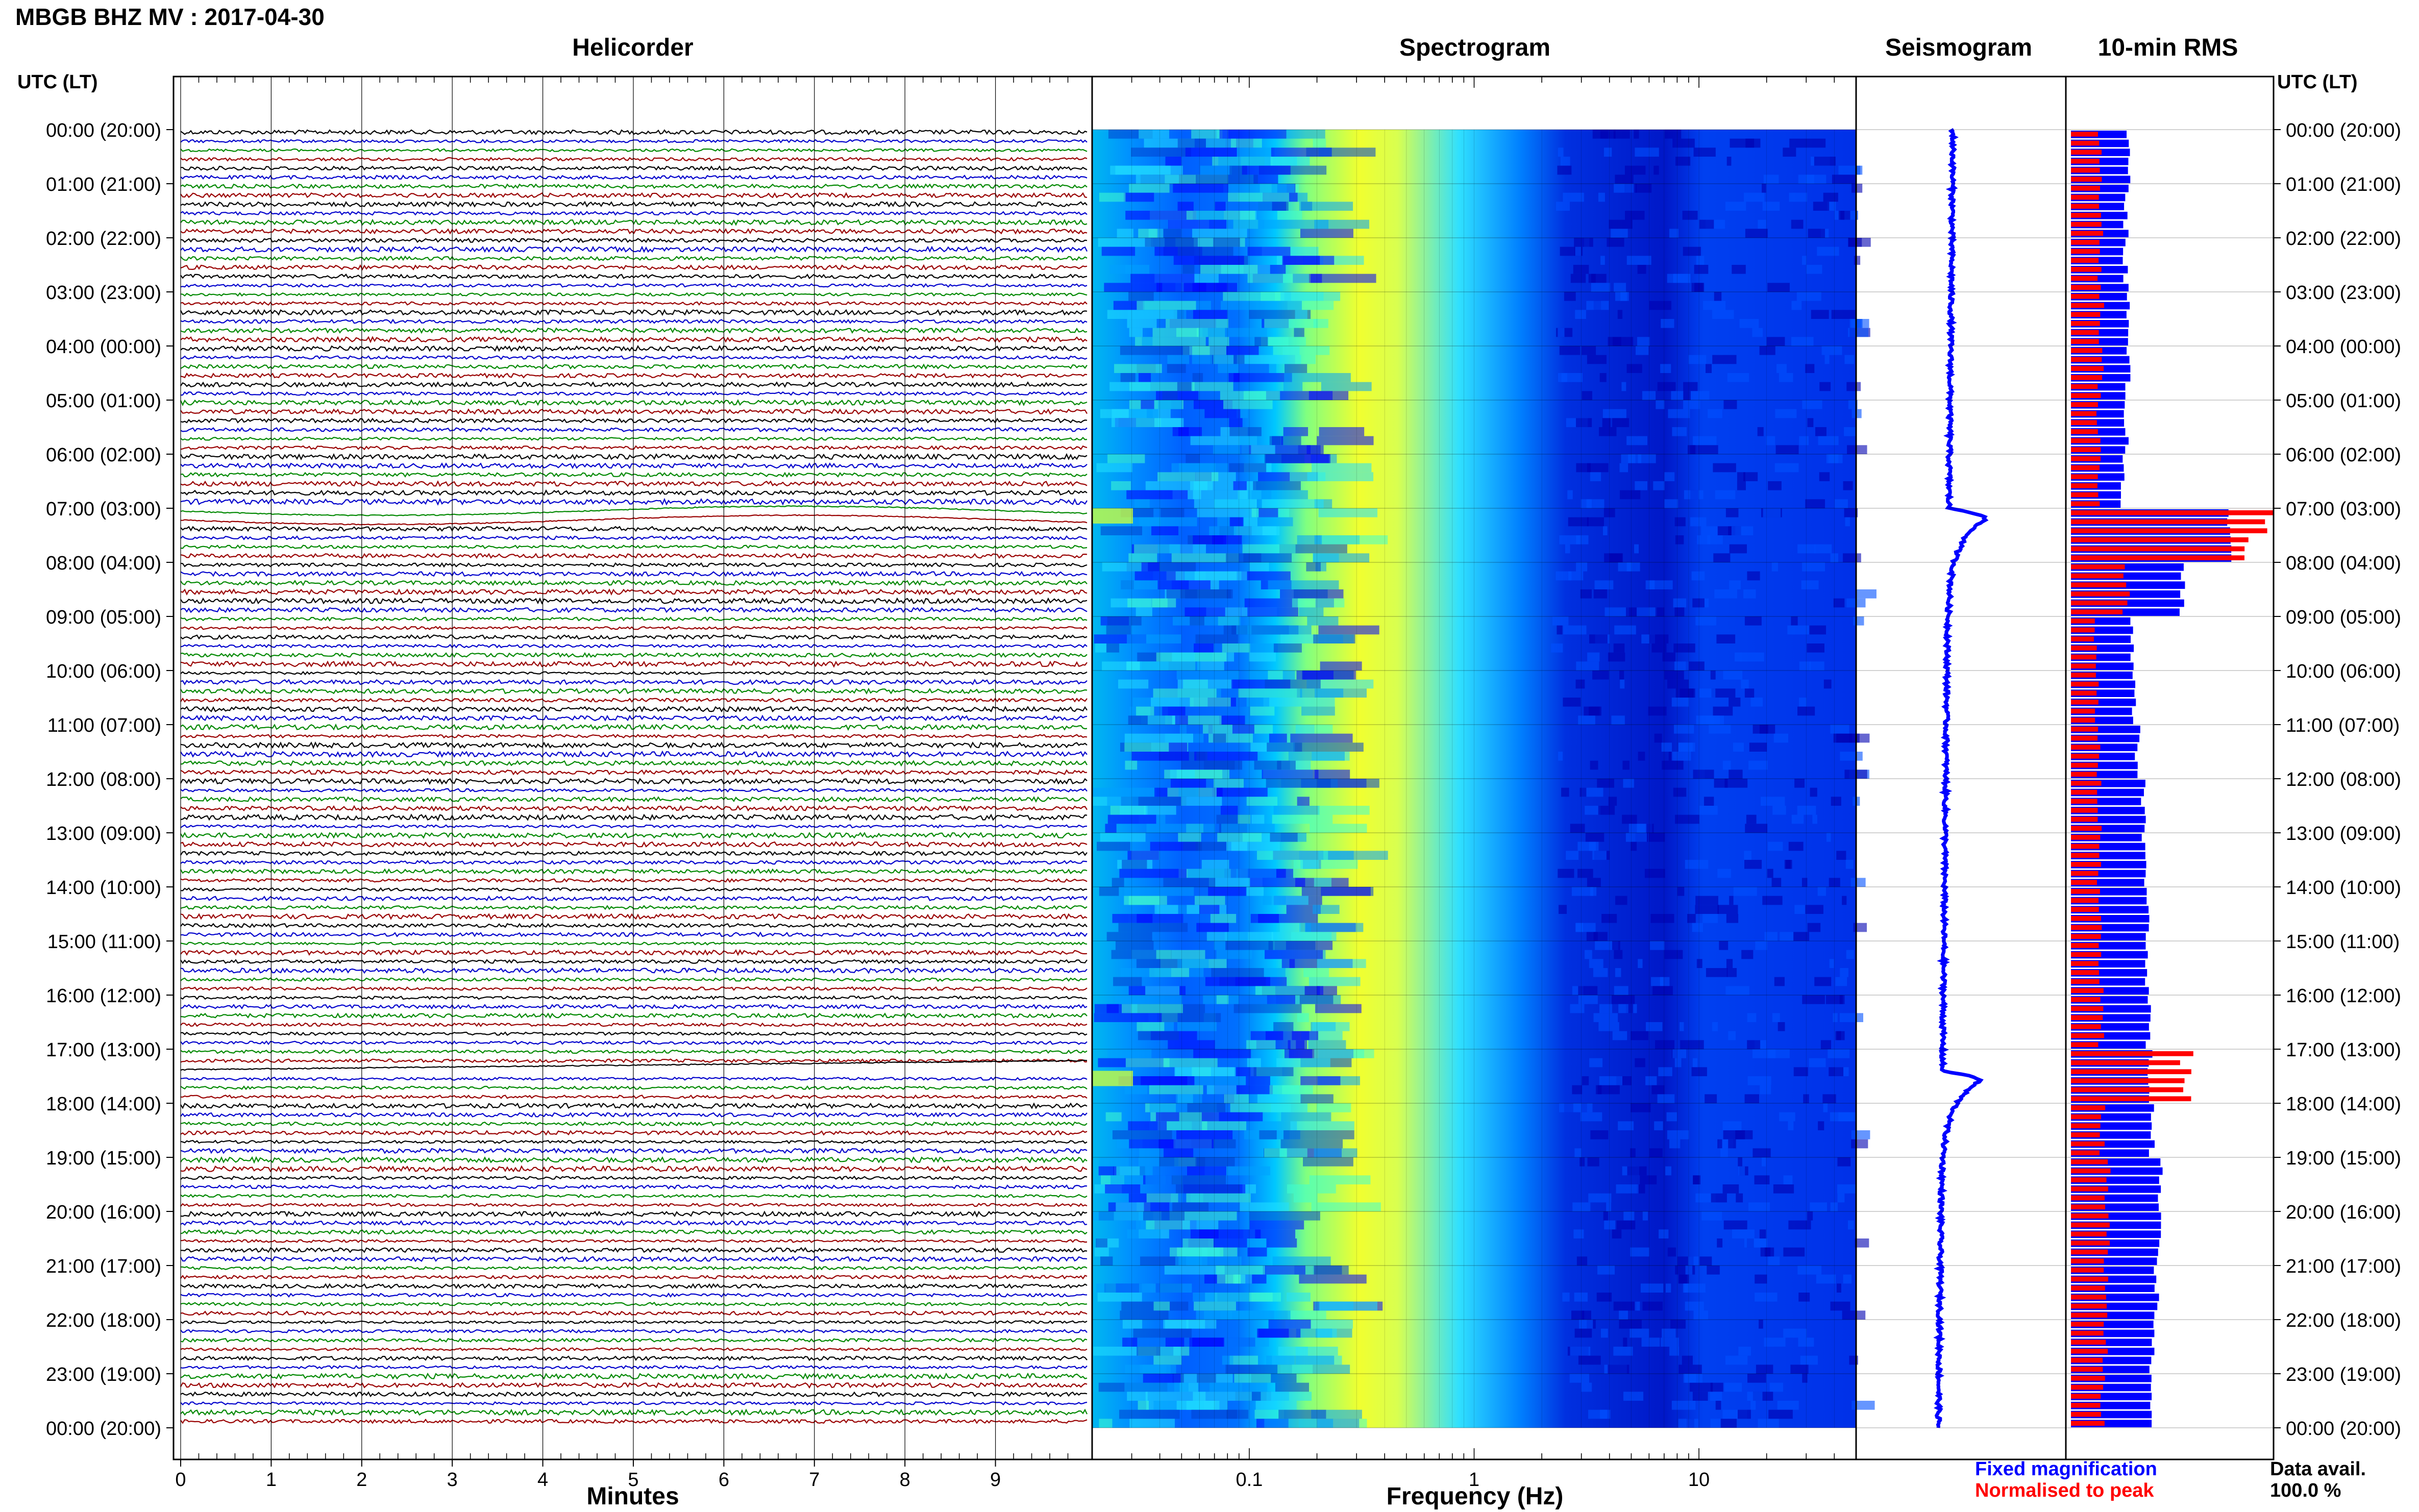 The height and width of the screenshot is (1512, 2419). What do you see at coordinates (361, 1480) in the screenshot?
I see `minute-tick-label: 2` at bounding box center [361, 1480].